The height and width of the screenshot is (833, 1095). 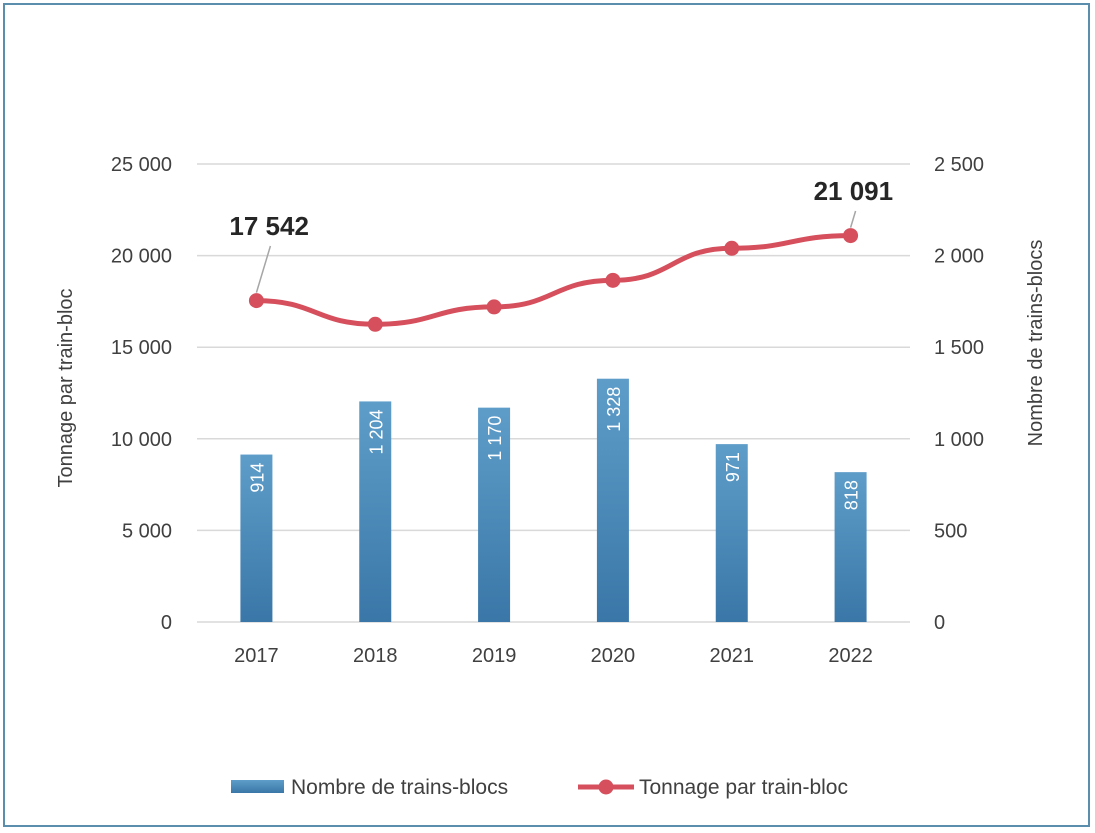 What do you see at coordinates (166, 623) in the screenshot?
I see `left-tick-label: 0` at bounding box center [166, 623].